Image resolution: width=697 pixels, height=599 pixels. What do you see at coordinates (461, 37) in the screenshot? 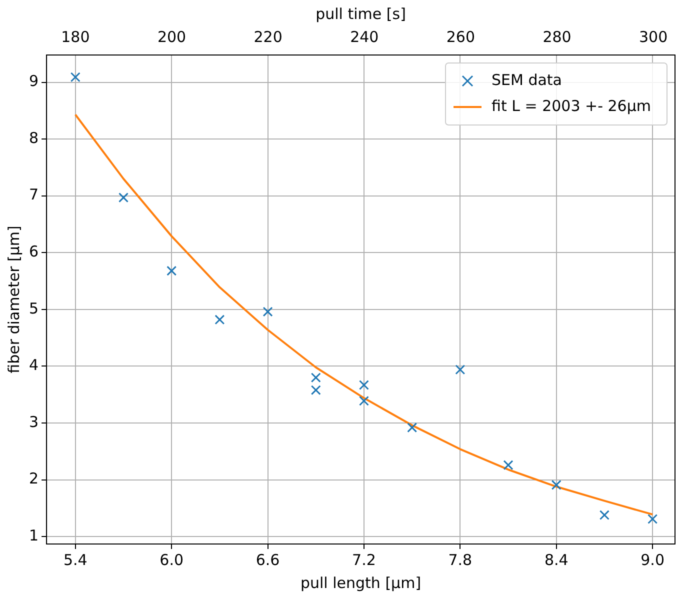
I see `x2-tick-label: 260` at bounding box center [461, 37].